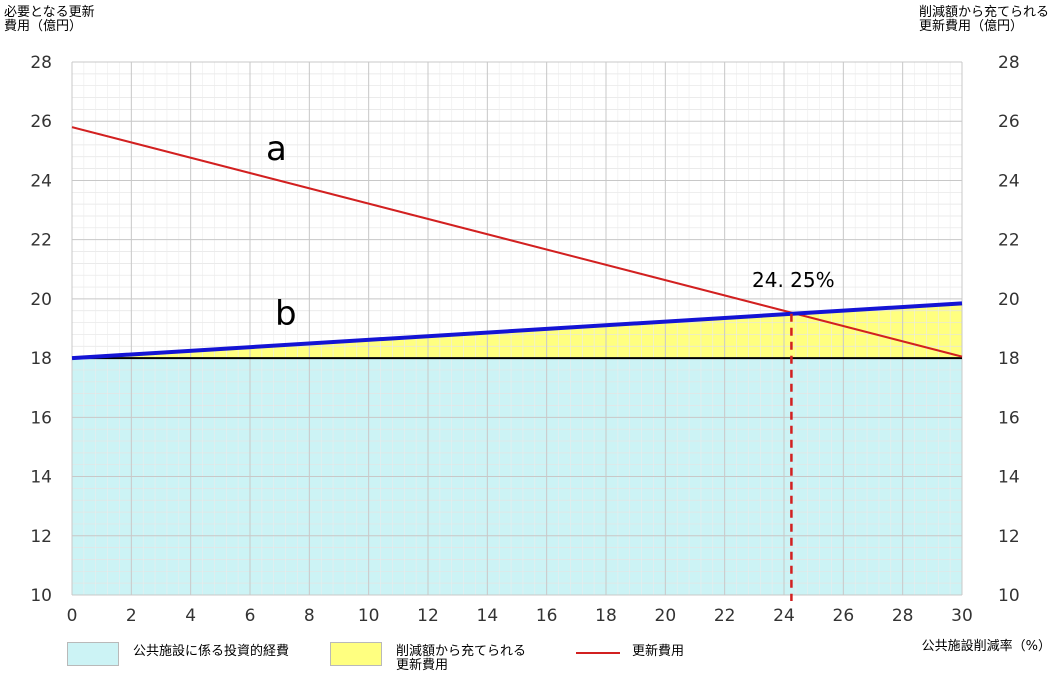 Image resolution: width=1059 pixels, height=677 pixels. What do you see at coordinates (250, 616) in the screenshot?
I see `x-tick-label: 6` at bounding box center [250, 616].